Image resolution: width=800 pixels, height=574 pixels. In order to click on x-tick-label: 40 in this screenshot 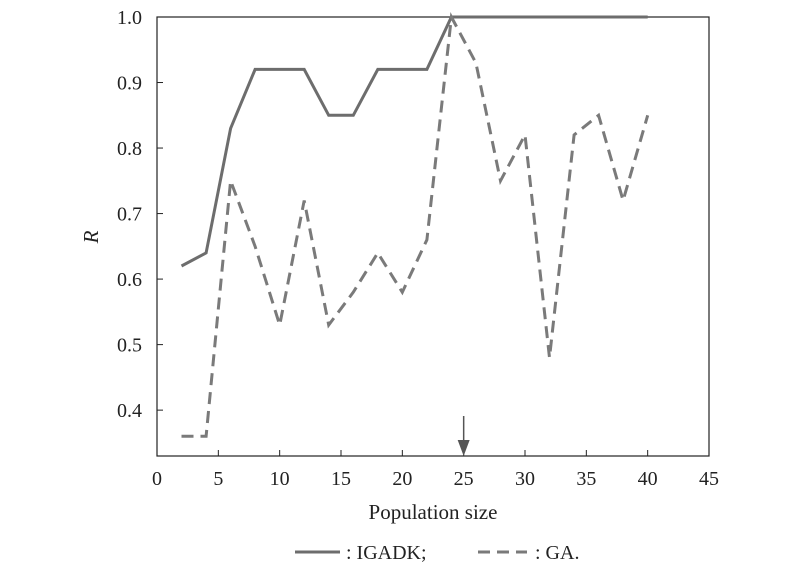, I will do `click(648, 479)`.